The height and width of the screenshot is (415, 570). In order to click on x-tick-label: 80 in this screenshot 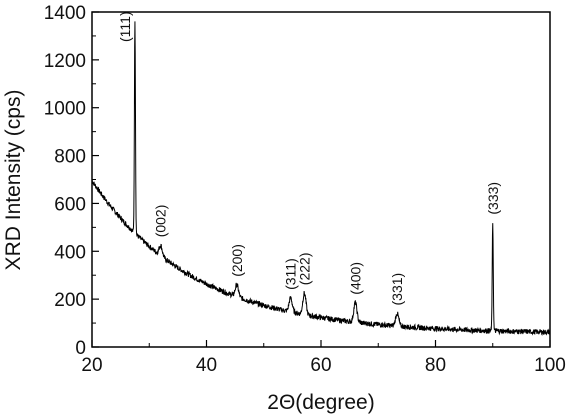, I will do `click(435, 365)`.